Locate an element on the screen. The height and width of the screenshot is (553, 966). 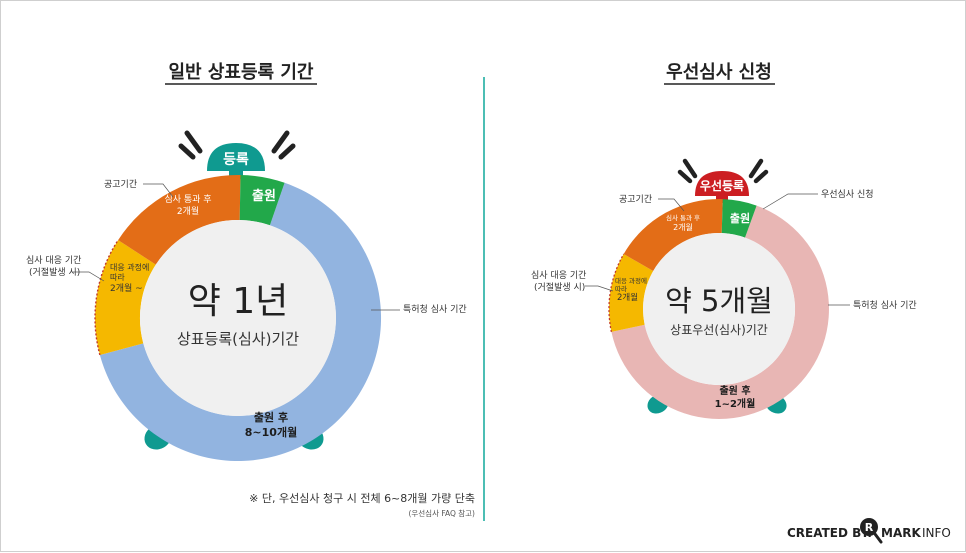
left-inner-circle is located at coordinates (238, 318).